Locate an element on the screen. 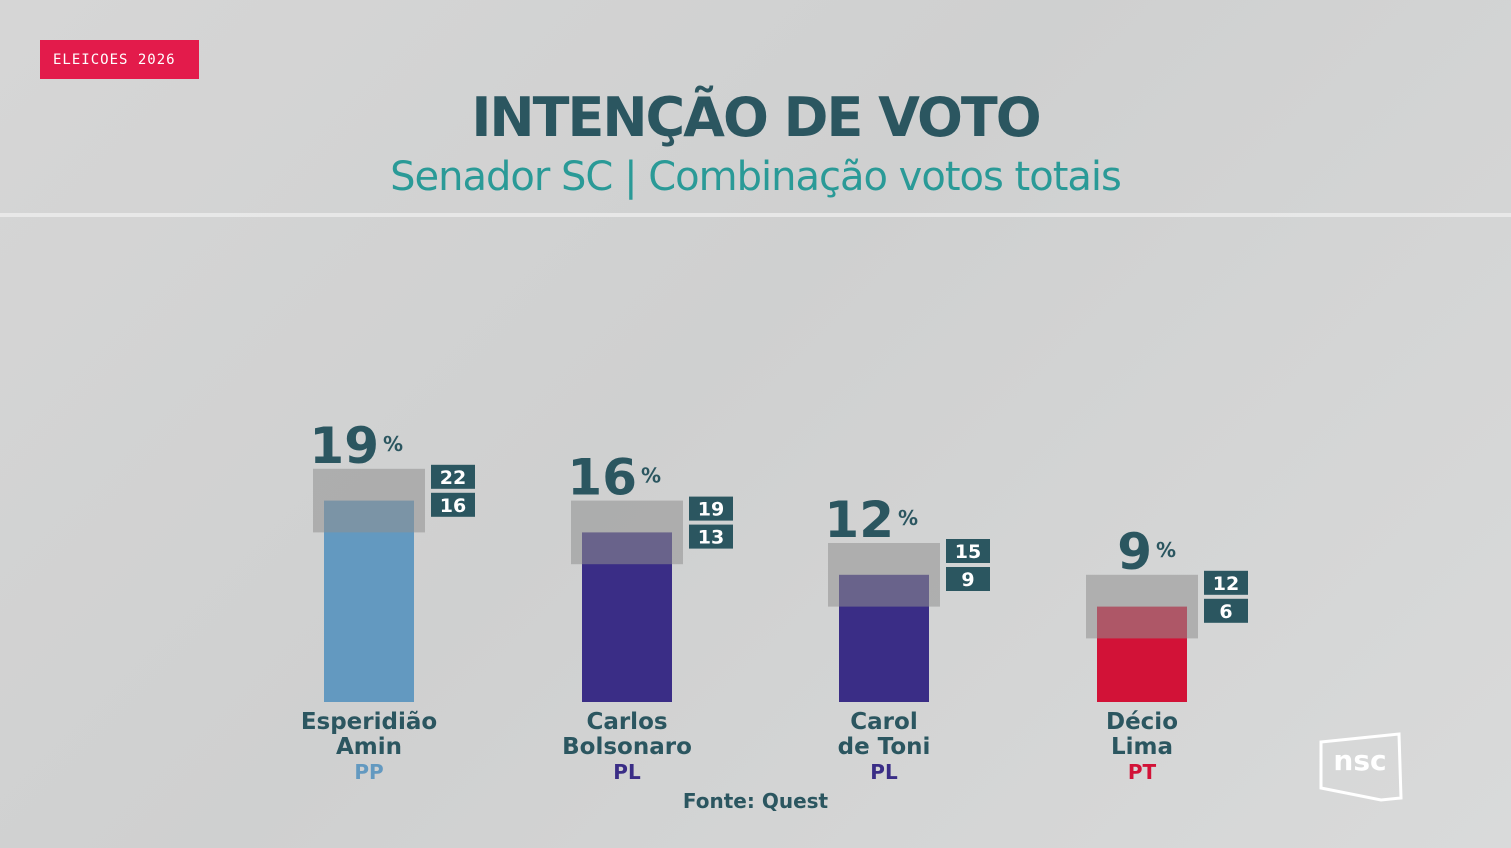 Image resolution: width=1511 pixels, height=848 pixels. low-label-2: 9 is located at coordinates (967, 580).